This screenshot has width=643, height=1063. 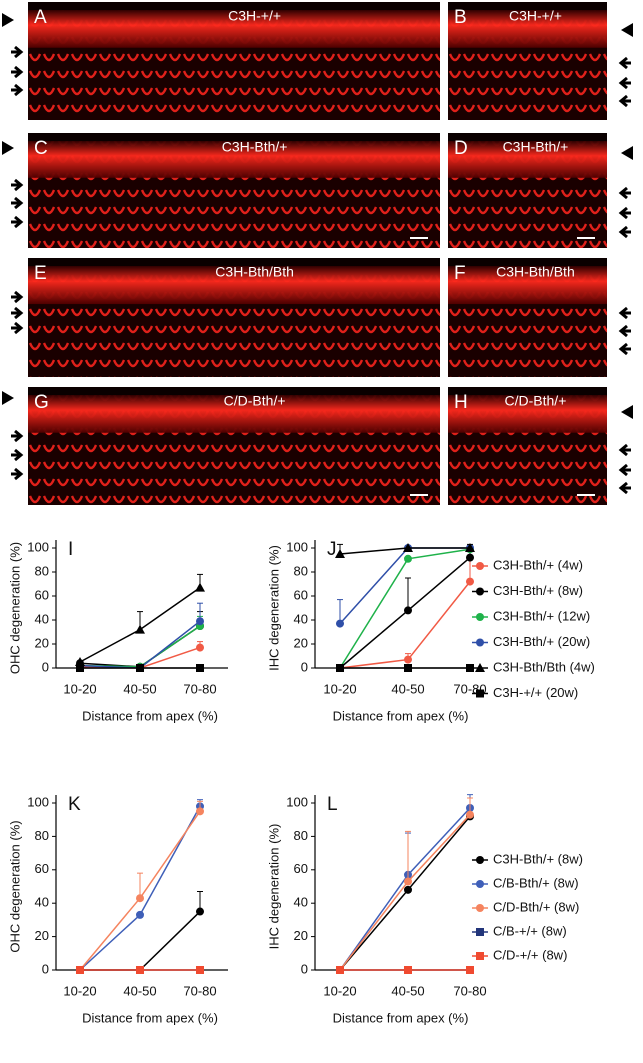 What do you see at coordinates (538, 858) in the screenshot?
I see `legend-label: C3H-Bth/+ (8w)` at bounding box center [538, 858].